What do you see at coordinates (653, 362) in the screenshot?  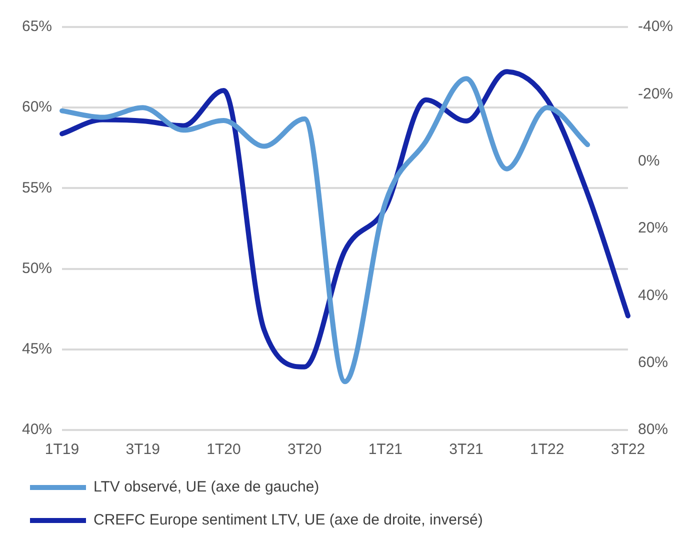 I see `y2-tick-label: 60%` at bounding box center [653, 362].